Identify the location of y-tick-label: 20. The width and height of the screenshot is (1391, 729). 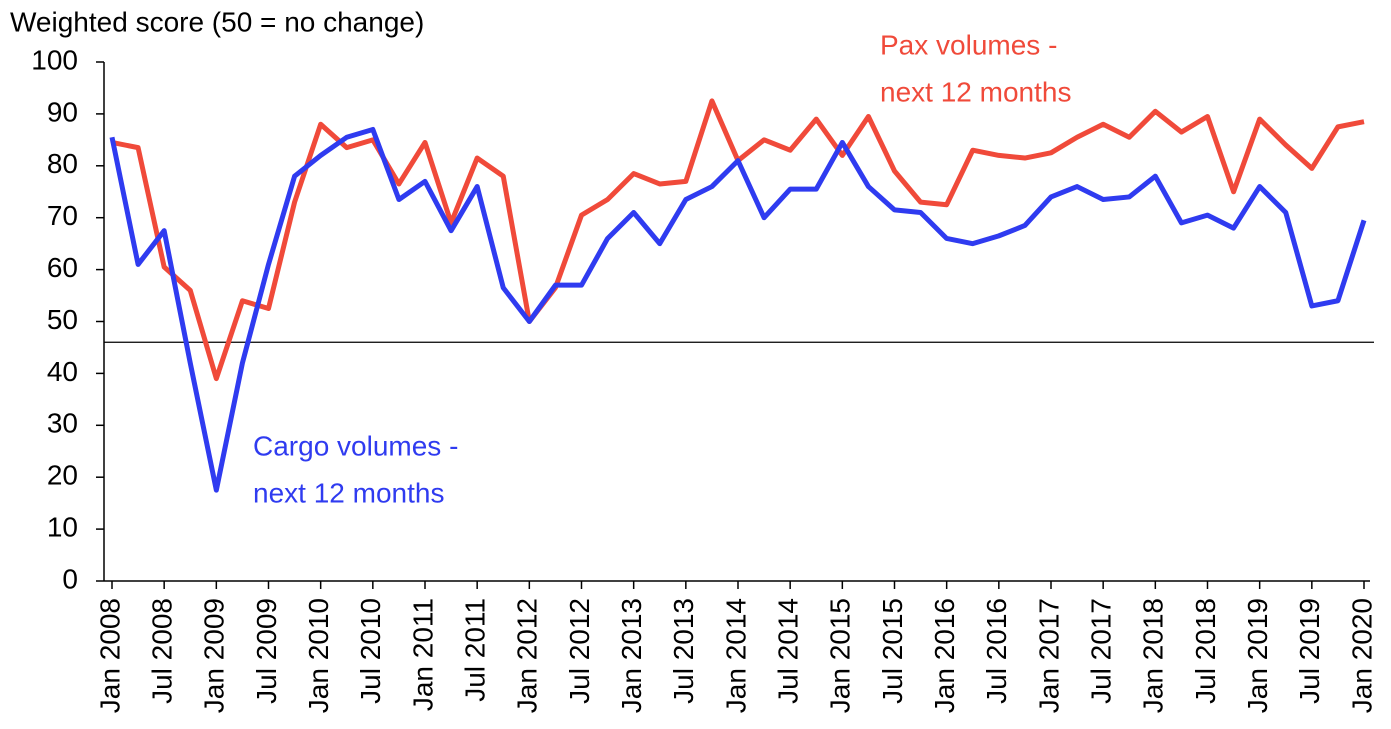
(62, 475).